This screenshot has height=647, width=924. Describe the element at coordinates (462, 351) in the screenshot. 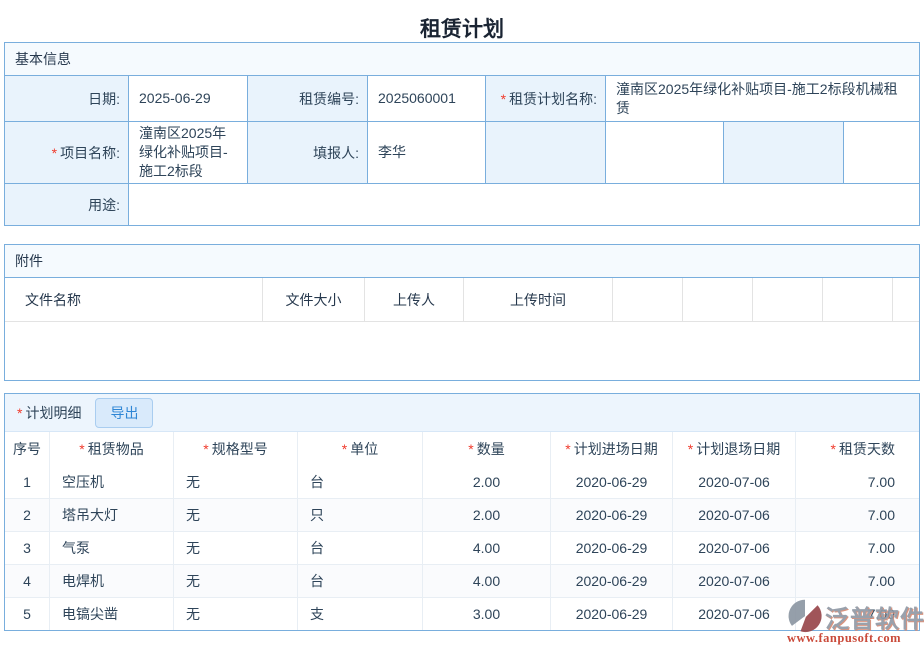

I see `attachments-empty-body` at that location.